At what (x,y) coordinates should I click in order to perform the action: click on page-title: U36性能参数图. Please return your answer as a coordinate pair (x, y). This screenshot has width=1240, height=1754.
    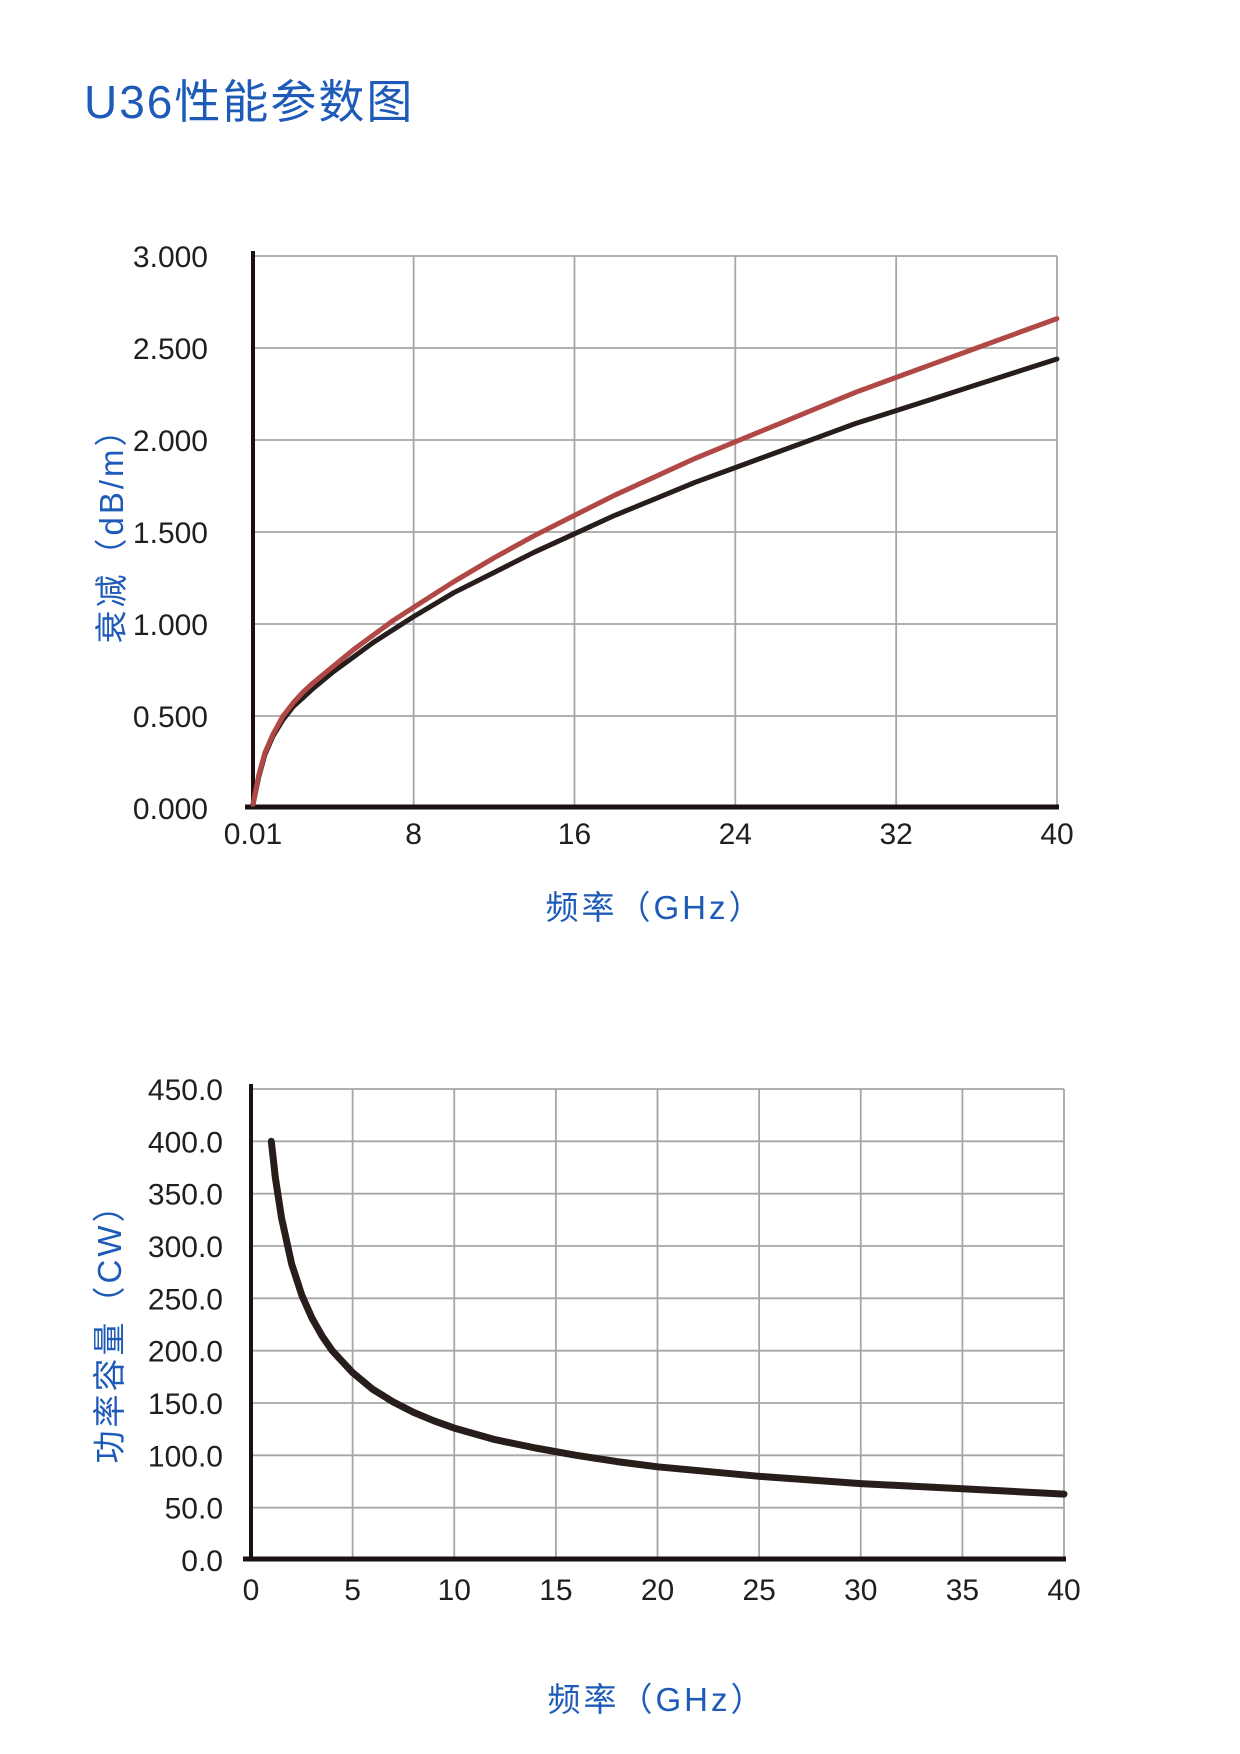
    Looking at the image, I should click on (249, 102).